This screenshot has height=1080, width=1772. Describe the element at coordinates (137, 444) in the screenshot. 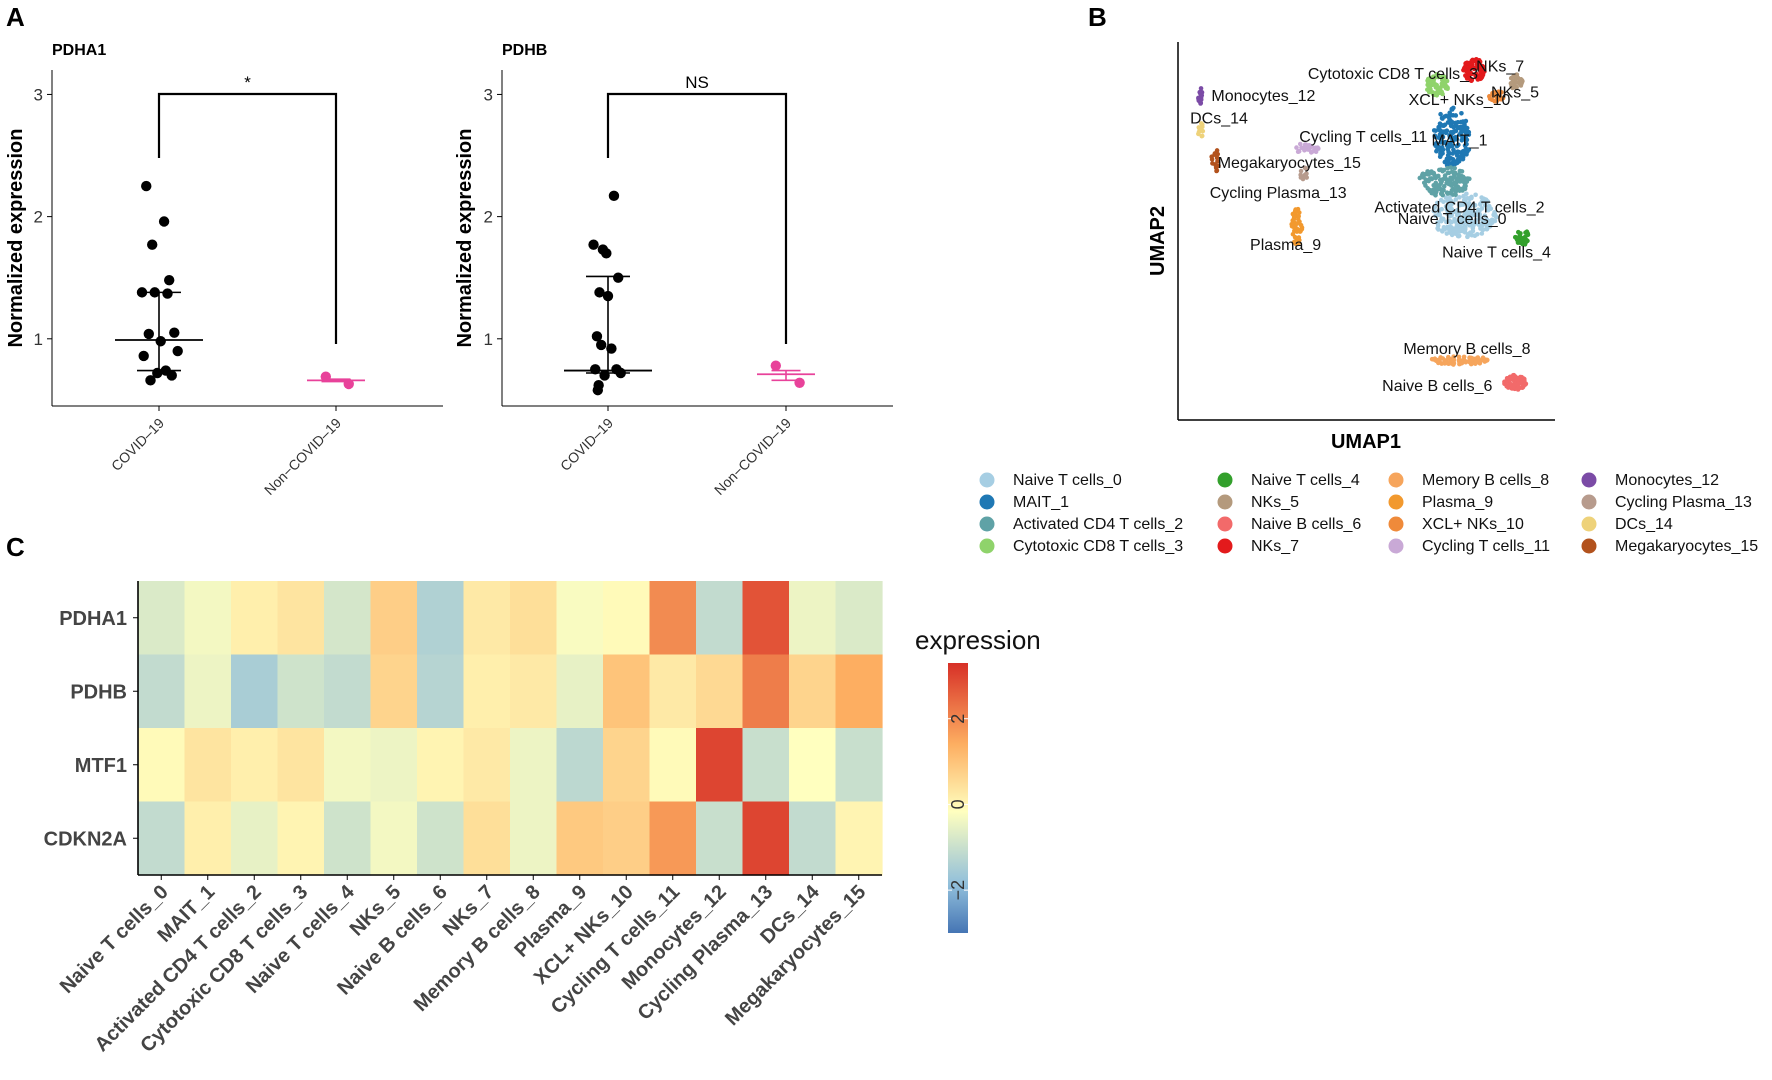

I see `x-tick-label: COVID–19` at that location.